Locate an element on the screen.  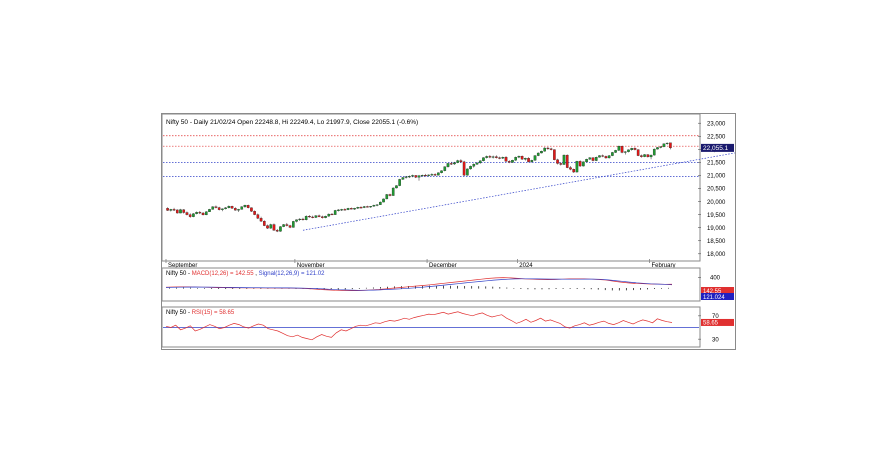
macd-histogram is located at coordinates (419, 288).